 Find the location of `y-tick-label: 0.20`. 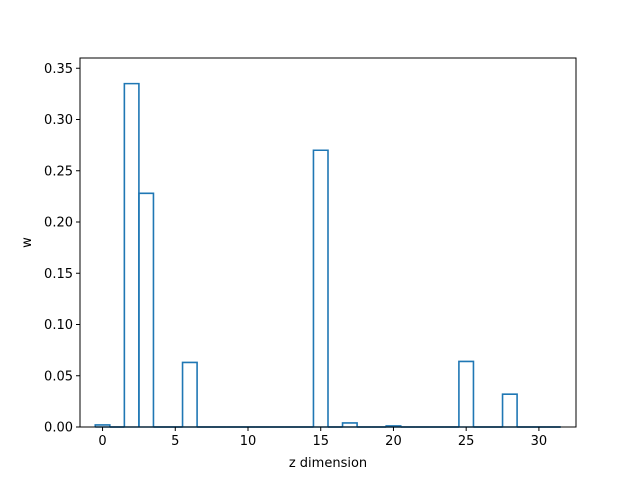

y-tick-label: 0.20 is located at coordinates (58, 223).